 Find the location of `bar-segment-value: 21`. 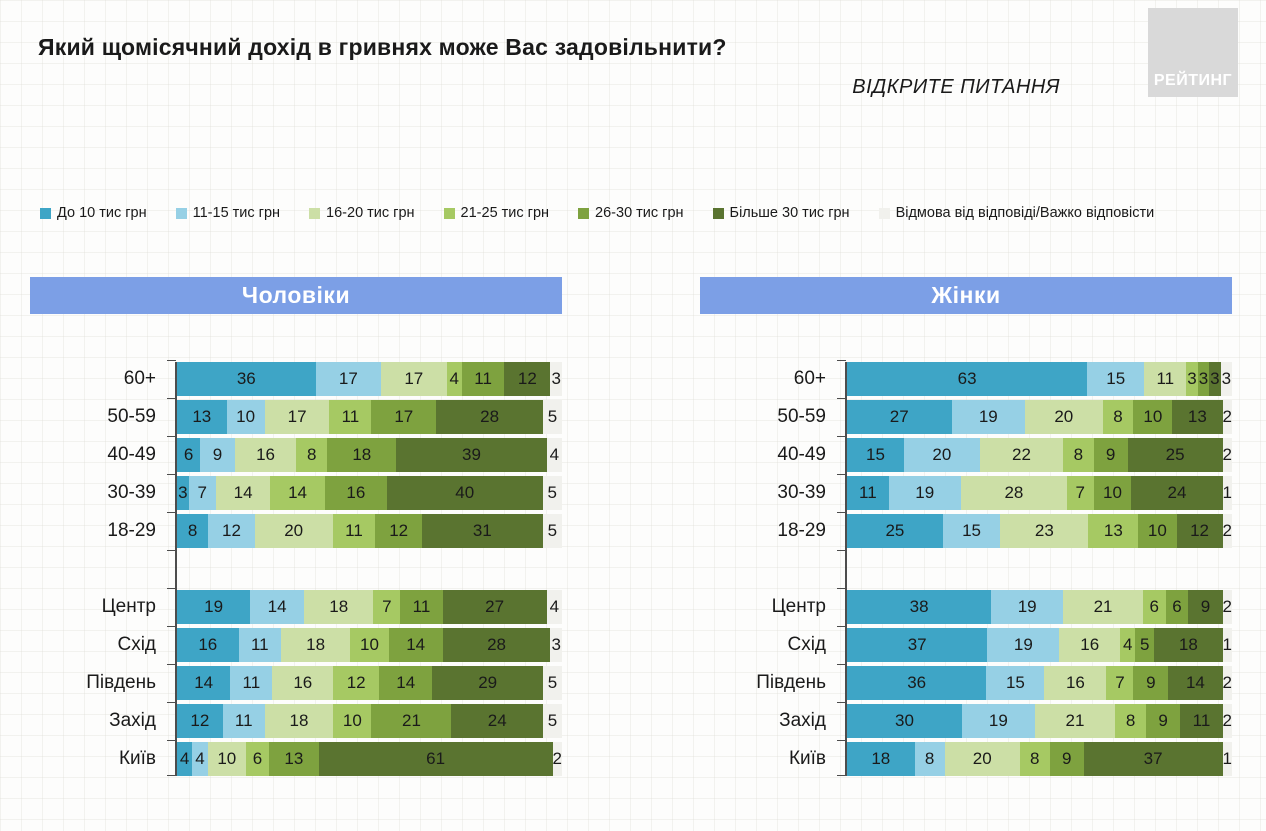

bar-segment-value: 21 is located at coordinates (411, 720).